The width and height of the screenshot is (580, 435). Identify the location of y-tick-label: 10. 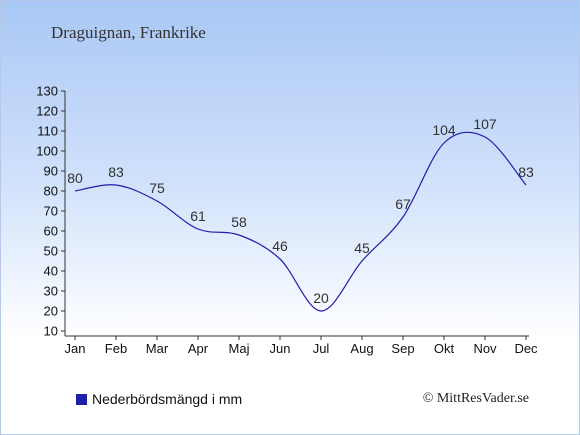
(51, 331).